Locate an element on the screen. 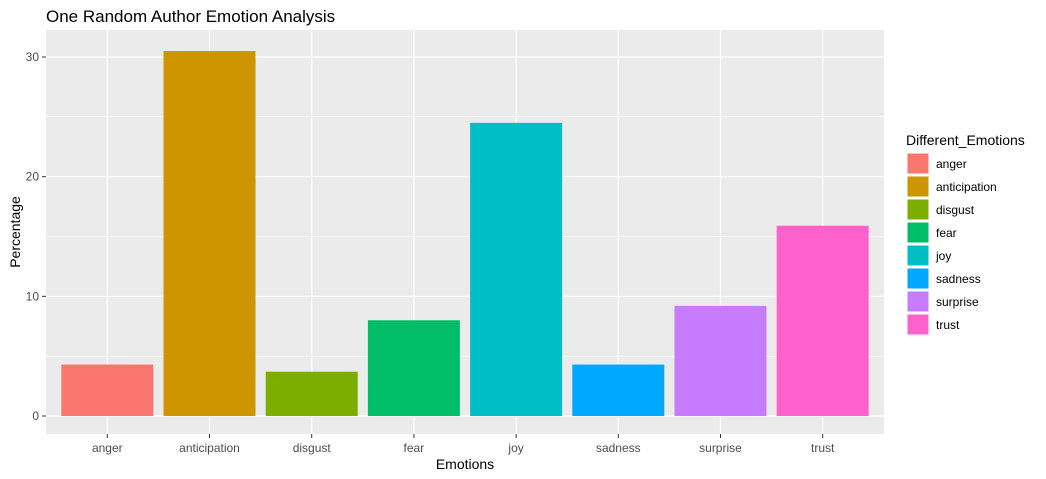 The width and height of the screenshot is (1046, 479). legend-key-trust is located at coordinates (918, 324).